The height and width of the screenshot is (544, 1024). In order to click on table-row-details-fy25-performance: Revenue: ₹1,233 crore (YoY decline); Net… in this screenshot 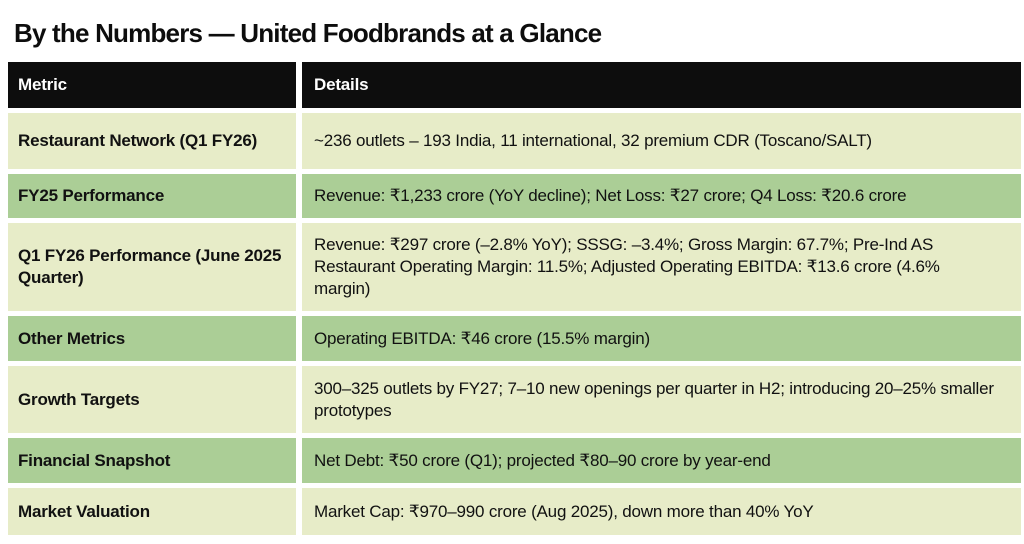, I will do `click(661, 196)`.